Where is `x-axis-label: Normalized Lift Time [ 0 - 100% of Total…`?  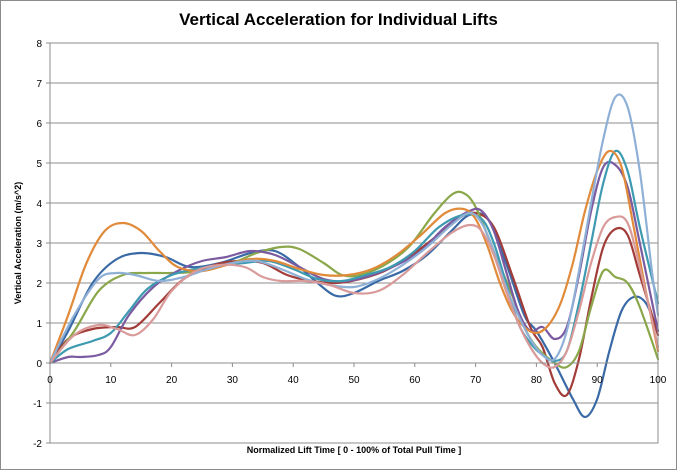
x-axis-label: Normalized Lift Time [ 0 - 100% of Total… is located at coordinates (354, 450).